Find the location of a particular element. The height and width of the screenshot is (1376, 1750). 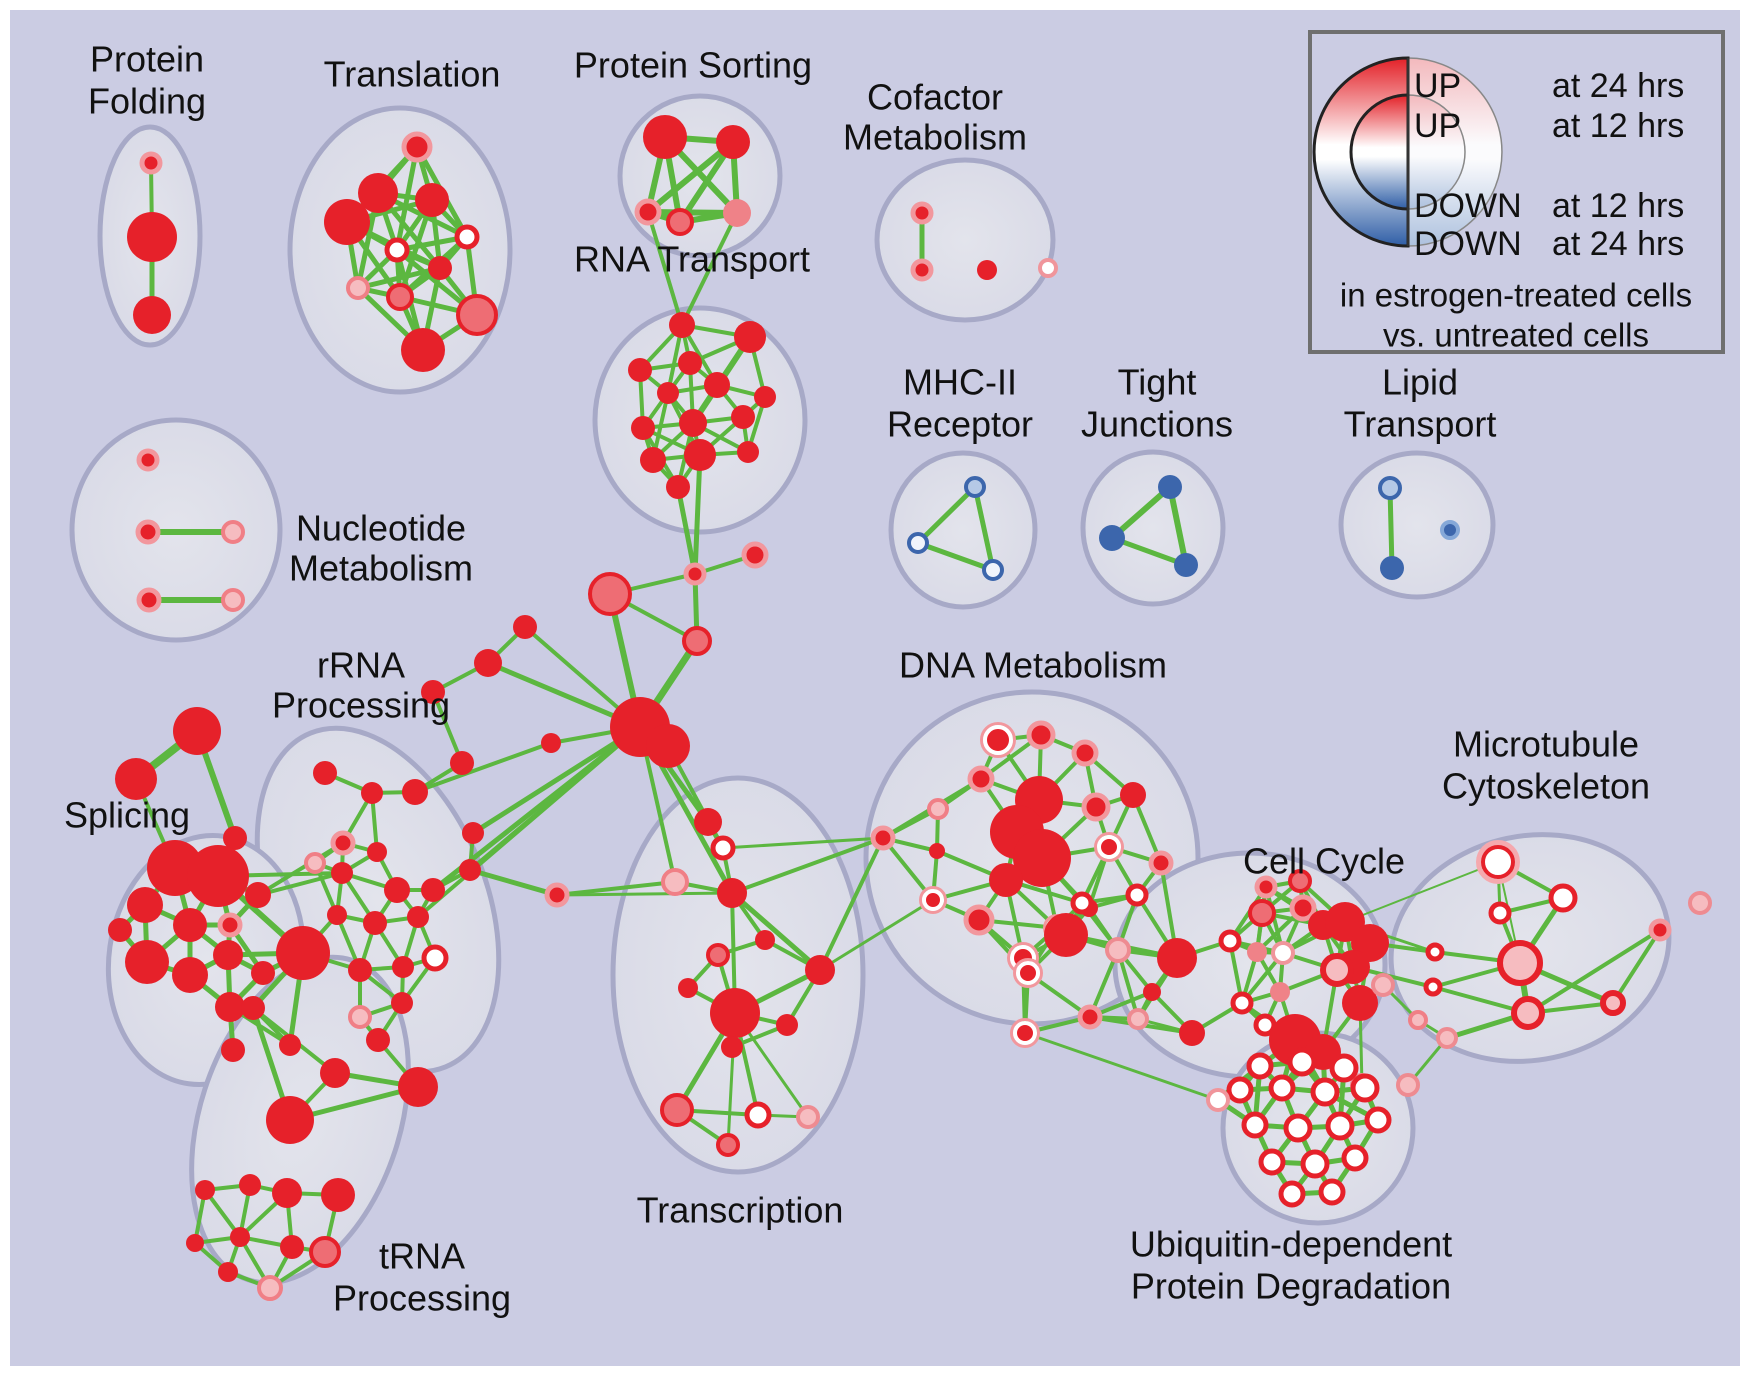

node-u7 is located at coordinates (1365, 1088).